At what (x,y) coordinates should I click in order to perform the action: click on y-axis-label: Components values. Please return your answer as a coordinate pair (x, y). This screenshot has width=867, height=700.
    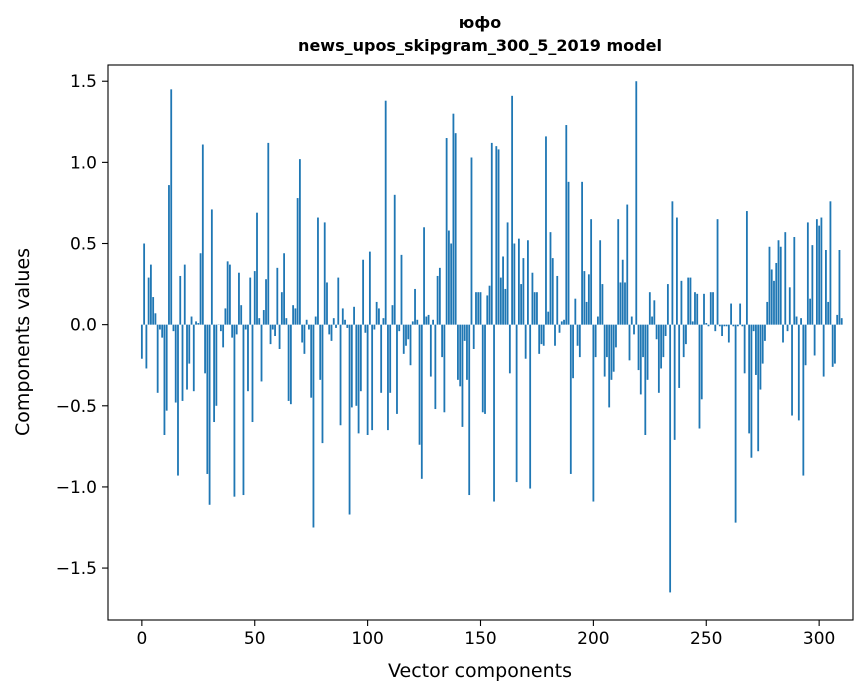
    Looking at the image, I should click on (23, 342).